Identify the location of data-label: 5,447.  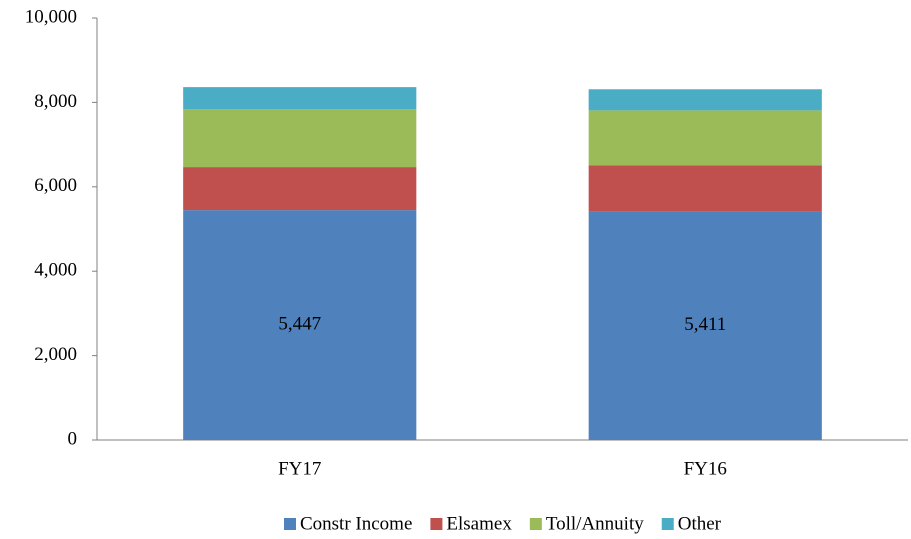
(299, 323).